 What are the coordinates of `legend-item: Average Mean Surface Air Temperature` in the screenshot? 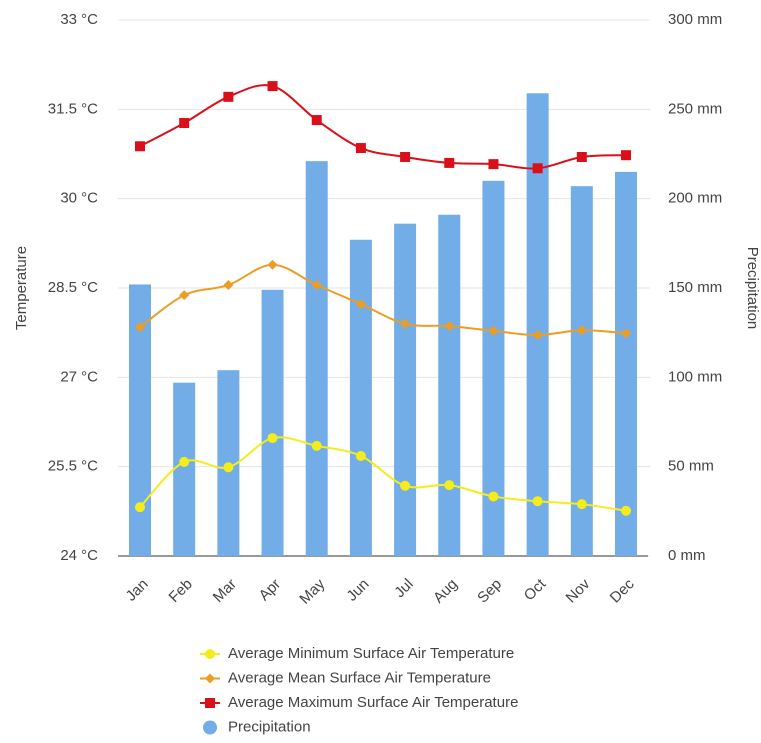 It's located at (345, 677).